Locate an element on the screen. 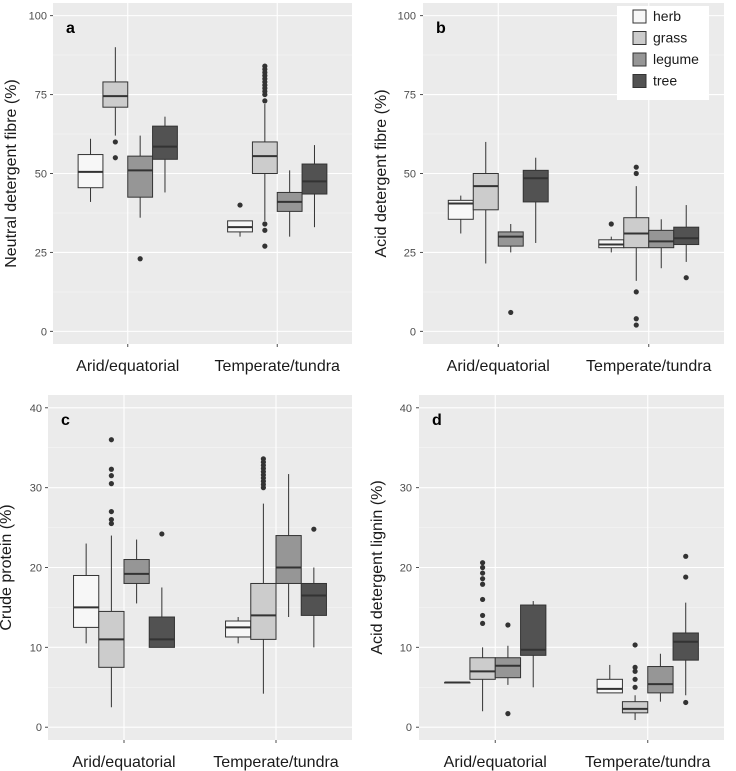  legend-label-tree: tree is located at coordinates (665, 81).